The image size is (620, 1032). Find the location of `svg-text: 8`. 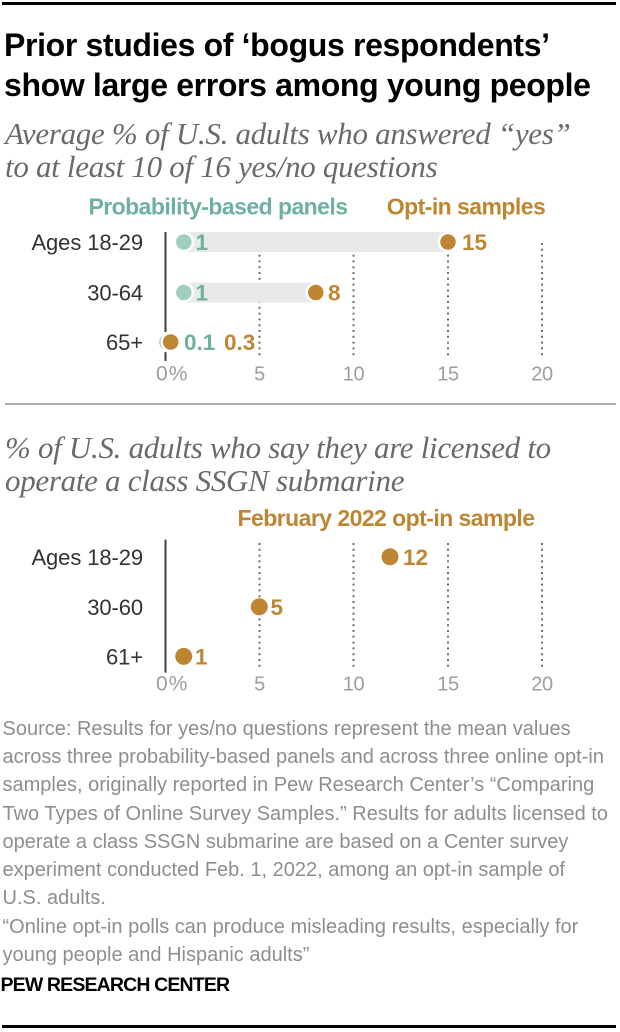

svg-text: 8 is located at coordinates (334, 293).